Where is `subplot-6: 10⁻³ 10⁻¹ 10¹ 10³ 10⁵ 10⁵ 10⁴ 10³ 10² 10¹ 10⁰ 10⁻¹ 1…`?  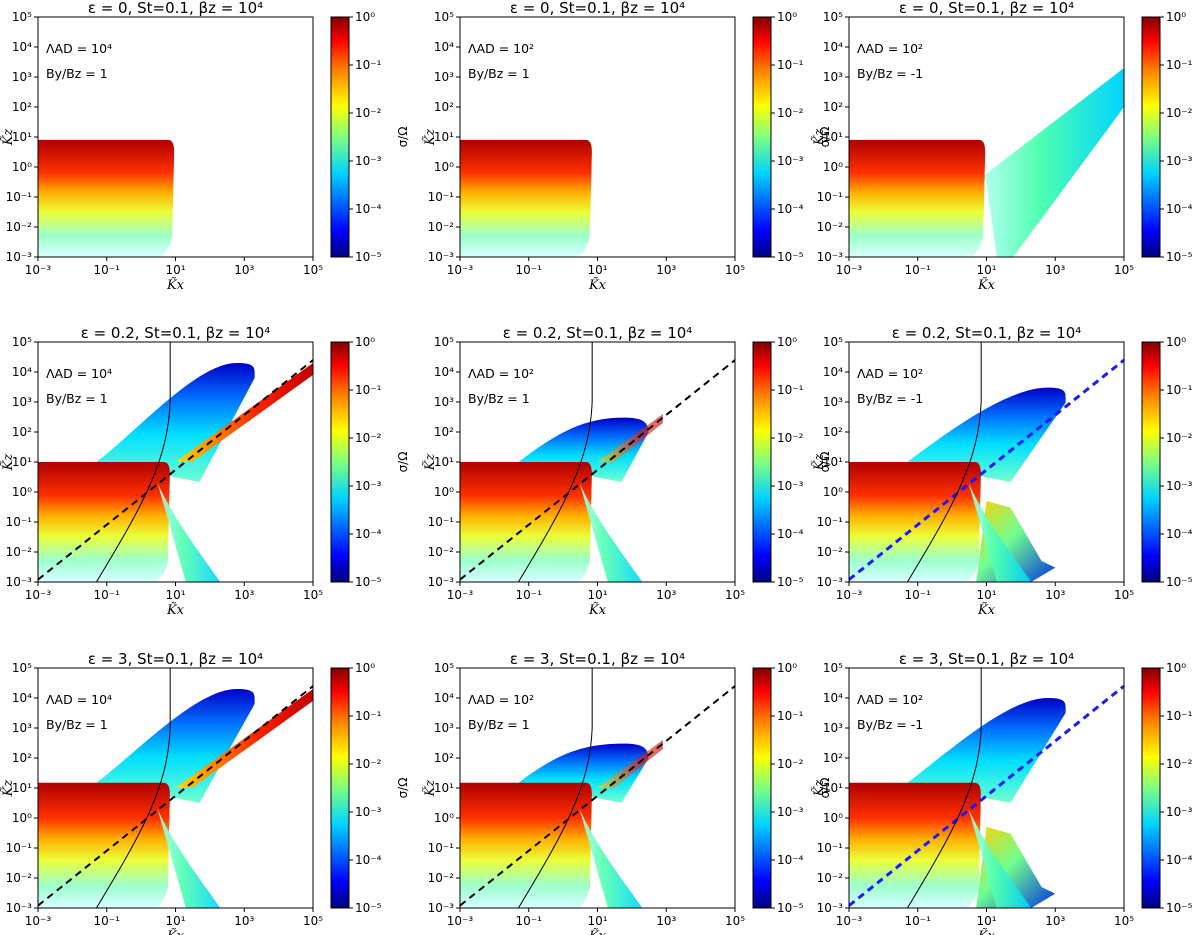
subplot-6: 10⁻³ 10⁻¹ 10¹ 10³ 10⁵ 10⁵ 10⁴ 10³ 10² 10¹ 10⁰ 10⁻¹ 1… is located at coordinates (1002, 471).